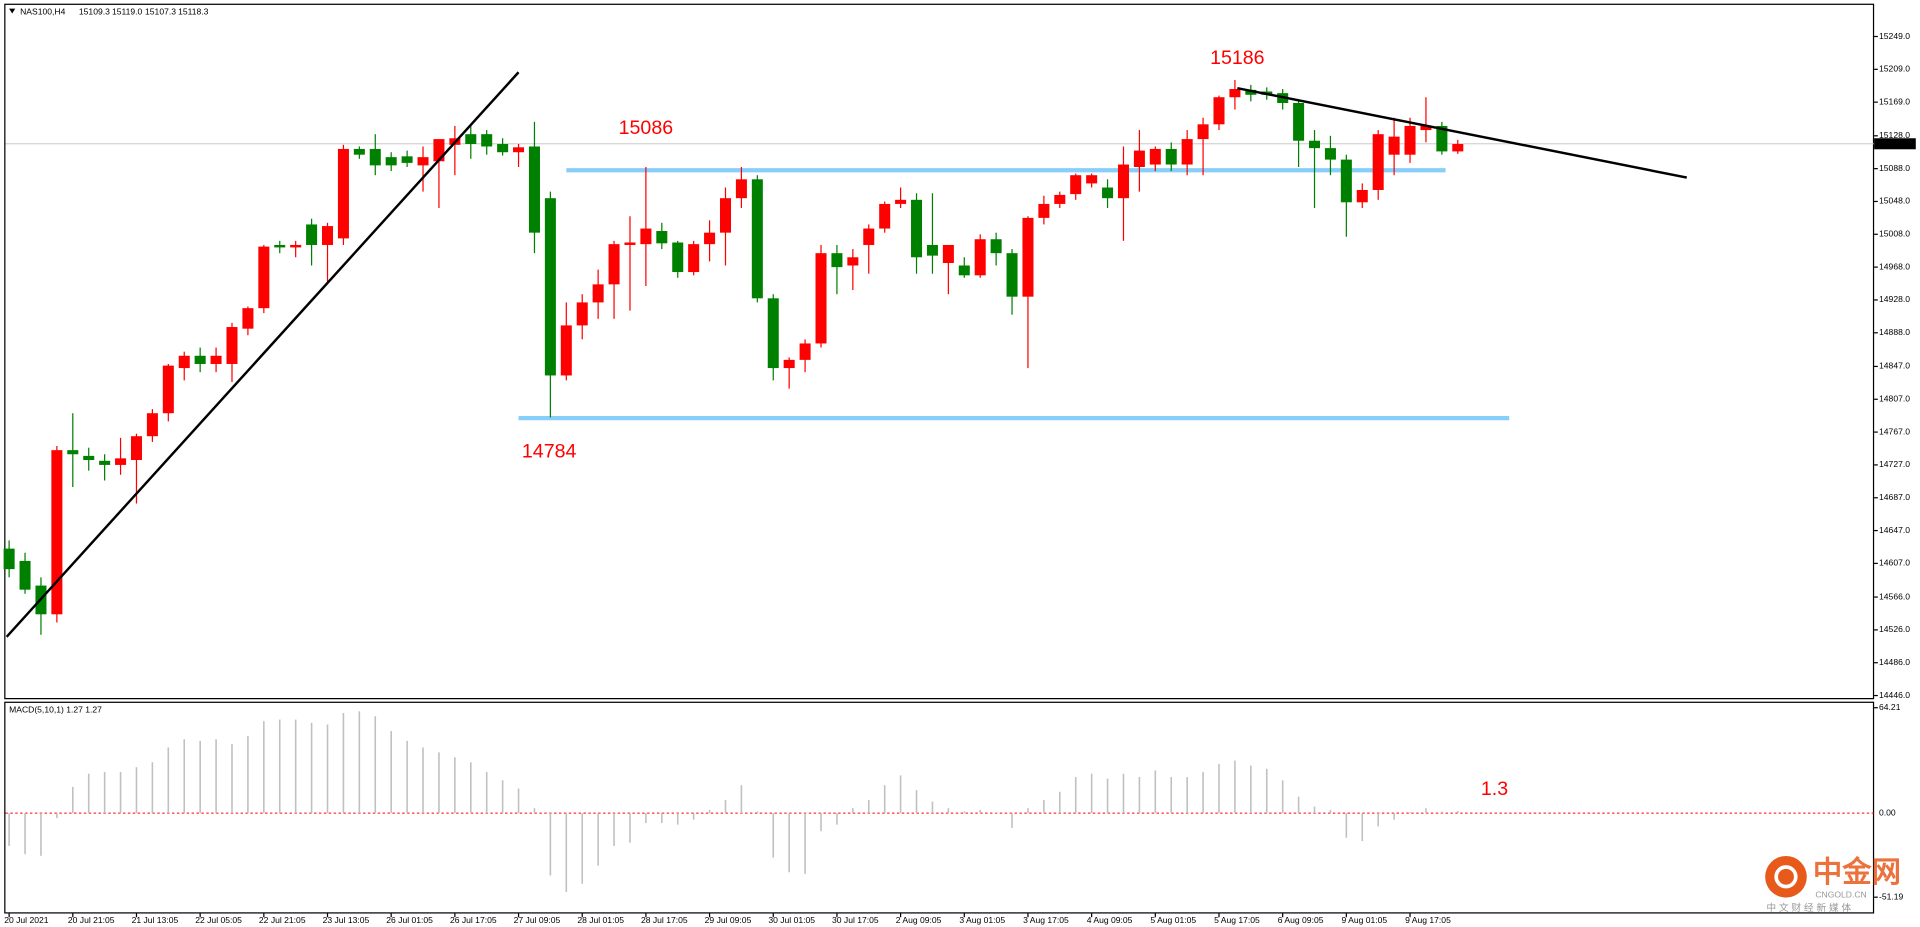 This screenshot has width=1920, height=927. What do you see at coordinates (646, 128) in the screenshot?
I see `level-label: 15086` at bounding box center [646, 128].